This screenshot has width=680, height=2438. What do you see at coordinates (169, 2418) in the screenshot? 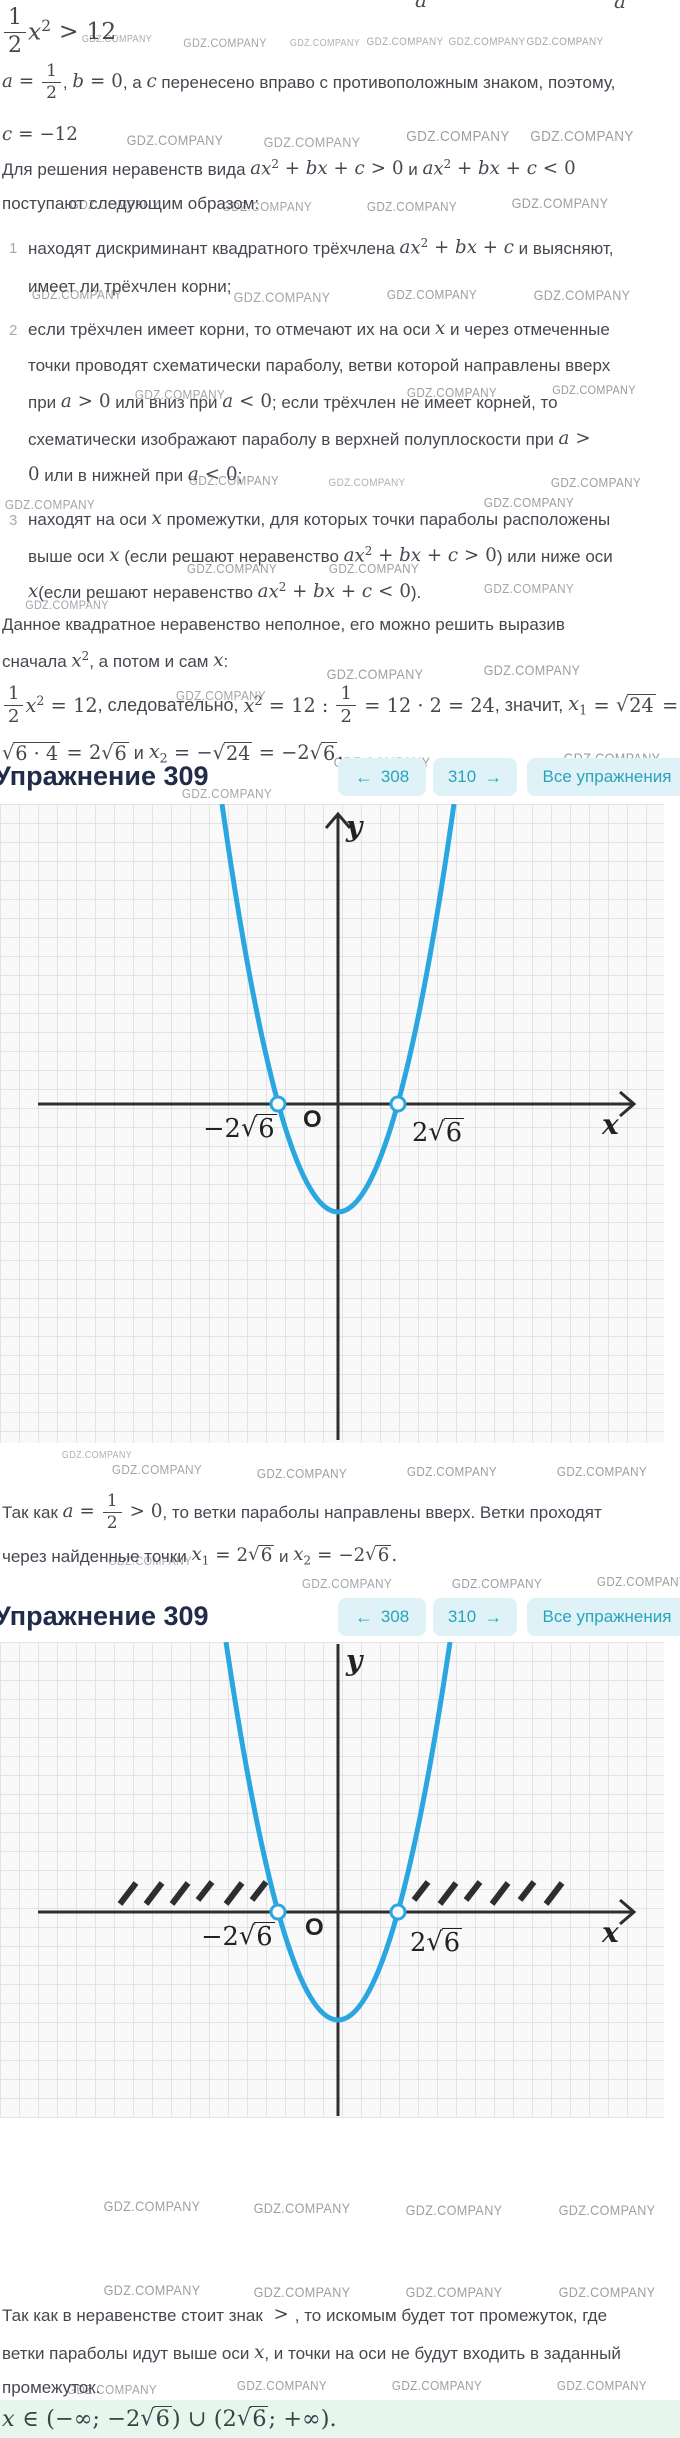
I see `final-answer: x ∈ (−∞; −2 √ 6) ∪ (2 √ 6; +∞).` at bounding box center [169, 2418].